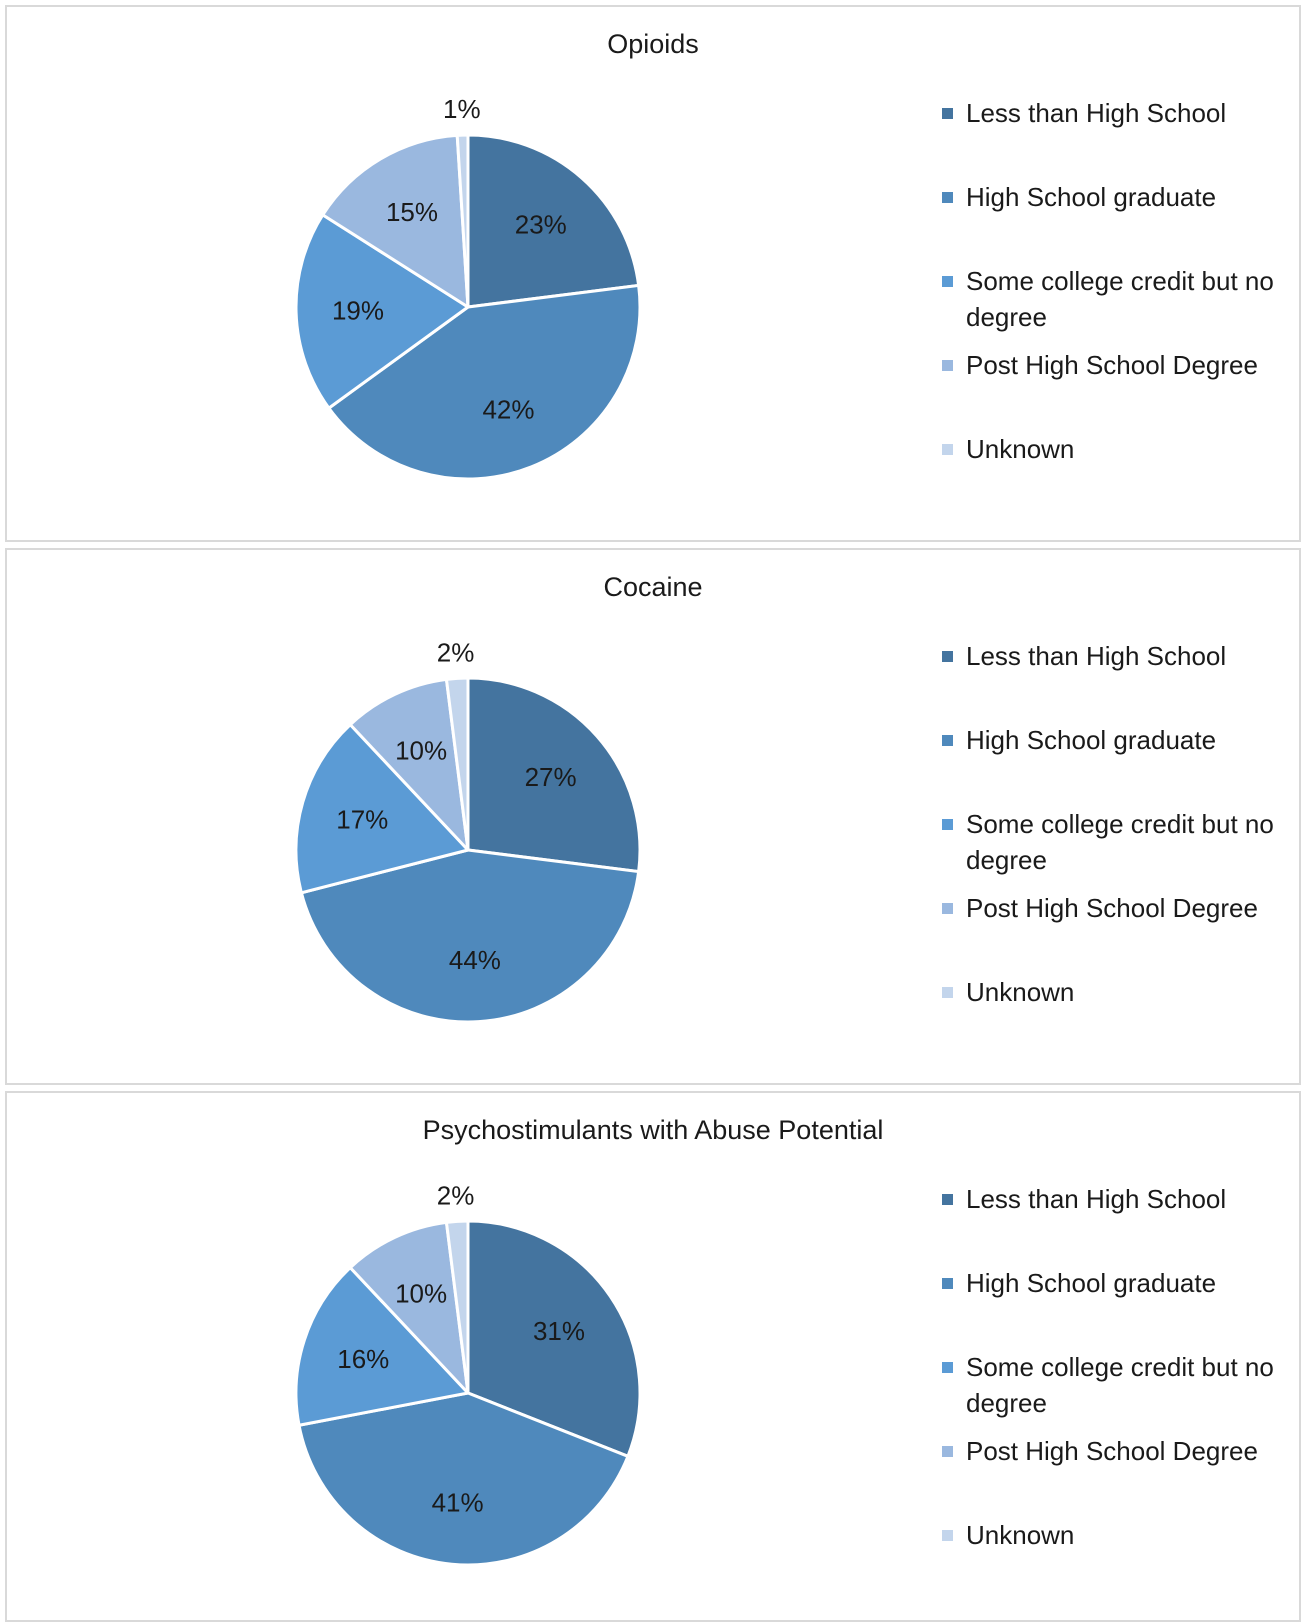 The height and width of the screenshot is (1624, 1303). What do you see at coordinates (362, 819) in the screenshot?
I see `data-label-some-college-credit-but-no-degree: 17%` at bounding box center [362, 819].